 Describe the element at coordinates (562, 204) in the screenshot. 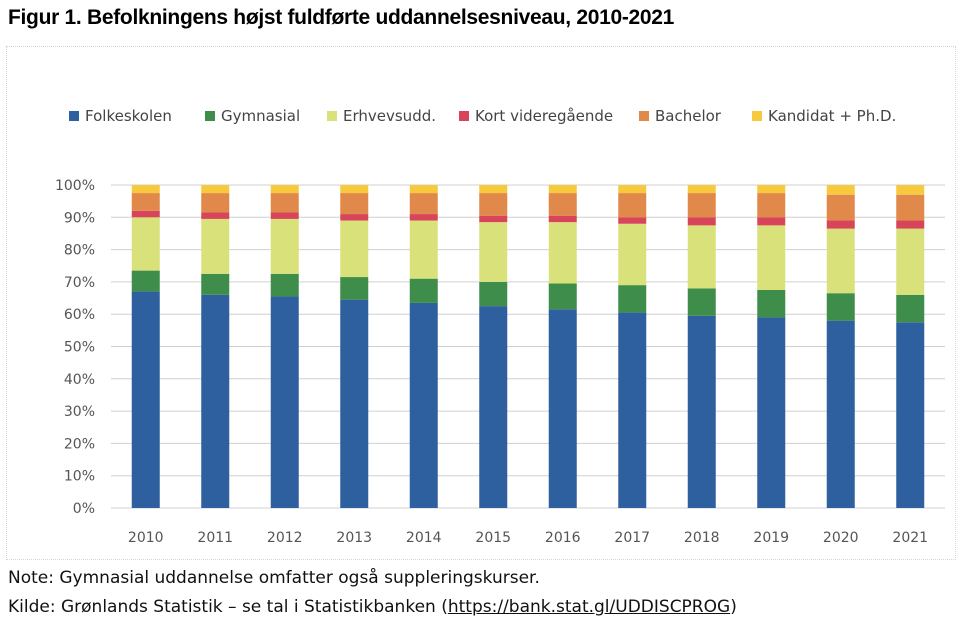

I see `bar-bachelor-2016` at that location.